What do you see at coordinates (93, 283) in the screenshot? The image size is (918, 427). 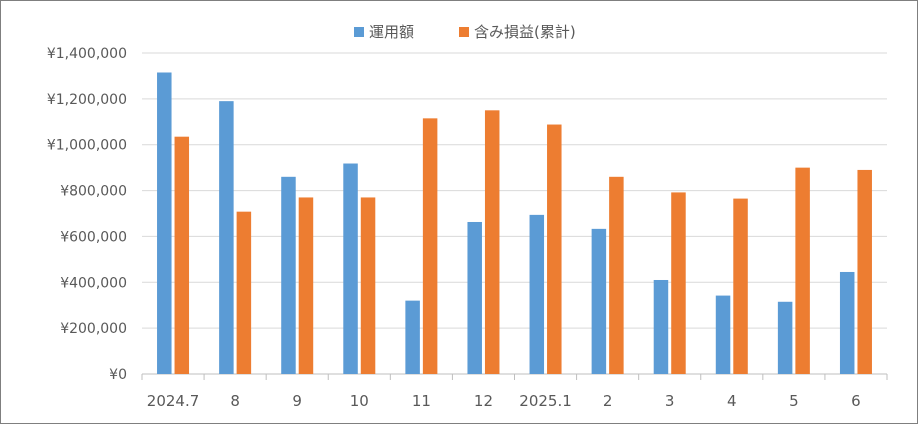 I see `y-tick-label: ¥400,000` at bounding box center [93, 283].